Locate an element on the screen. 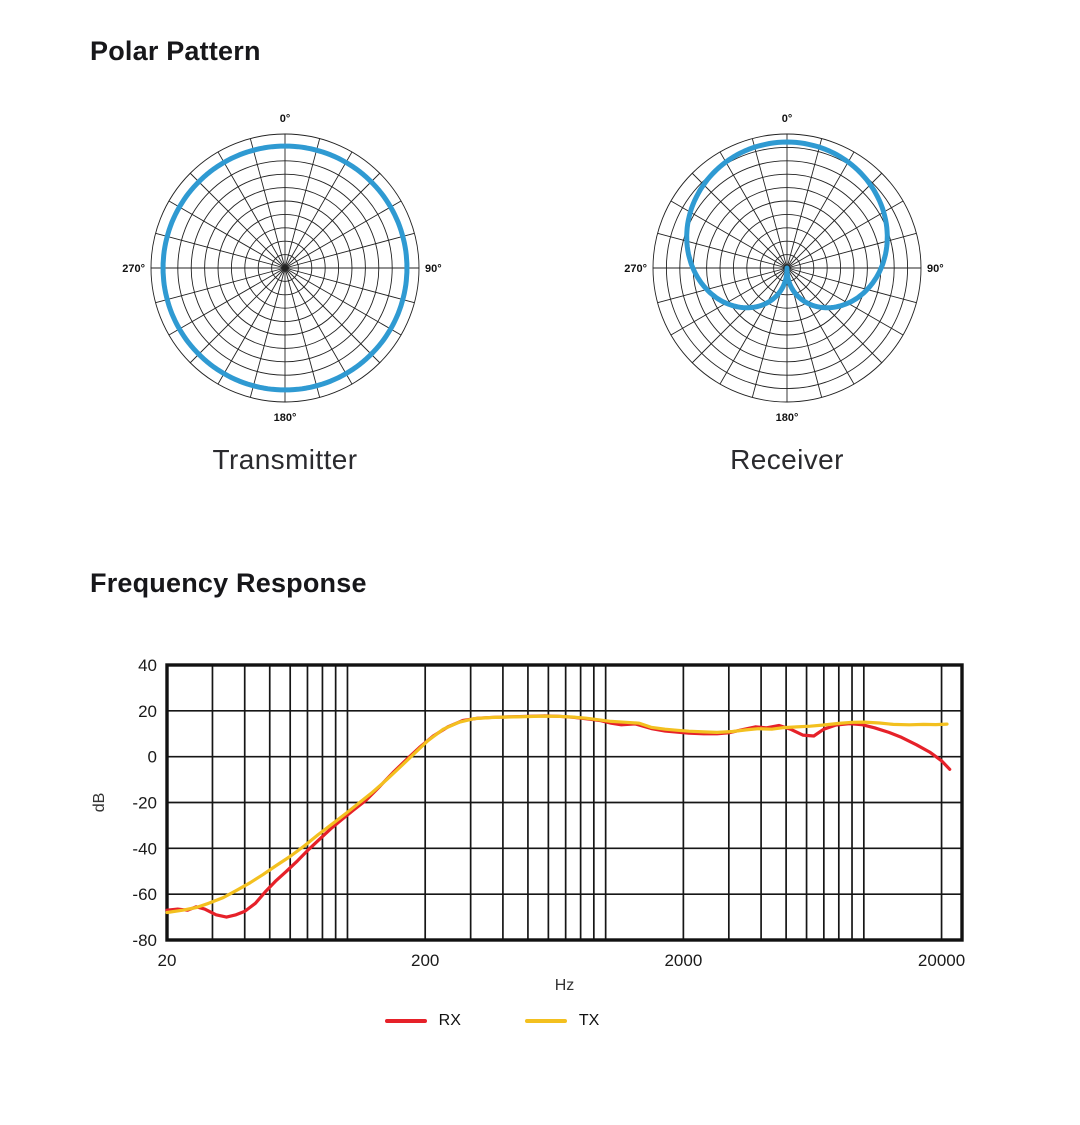 The height and width of the screenshot is (1125, 1080). tx-legend-label: TX is located at coordinates (589, 1020).